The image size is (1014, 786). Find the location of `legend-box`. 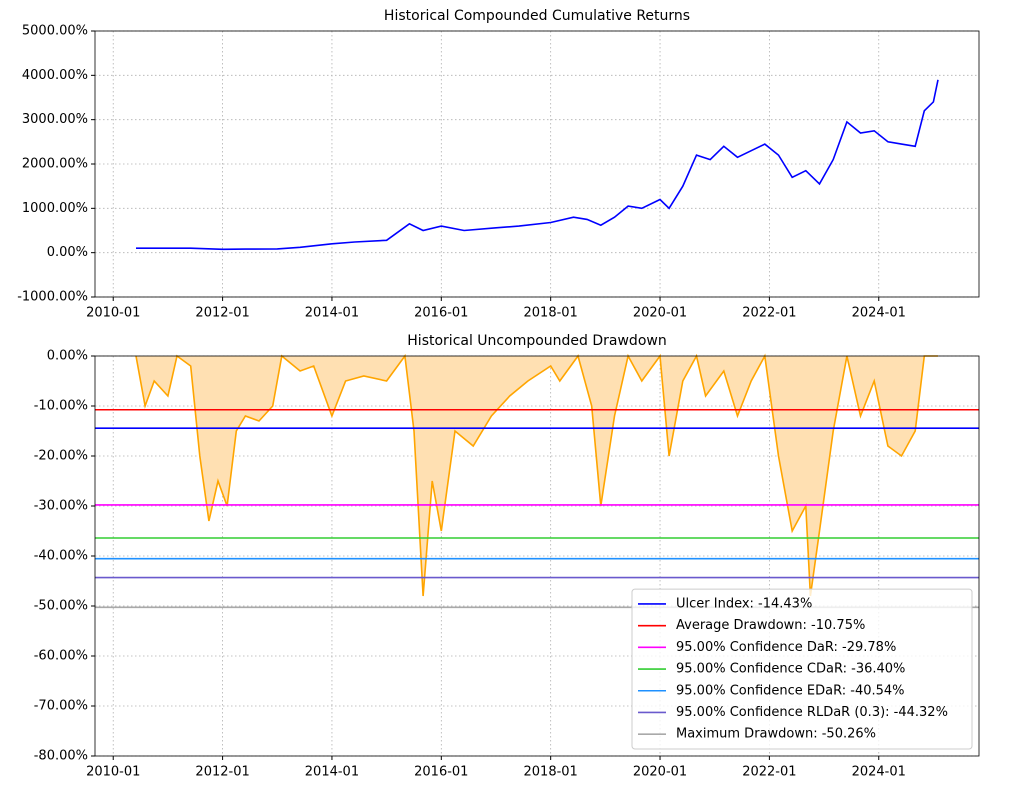

legend-box is located at coordinates (802, 669).